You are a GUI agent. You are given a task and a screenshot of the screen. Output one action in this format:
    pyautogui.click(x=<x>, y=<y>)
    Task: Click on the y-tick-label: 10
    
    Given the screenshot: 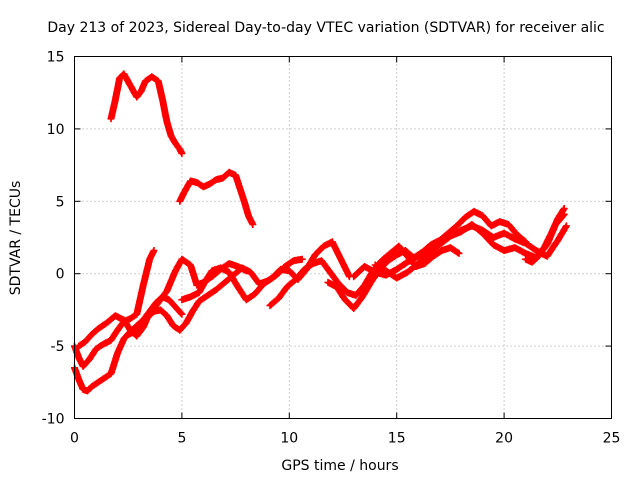 What is the action you would take?
    pyautogui.click(x=56, y=130)
    